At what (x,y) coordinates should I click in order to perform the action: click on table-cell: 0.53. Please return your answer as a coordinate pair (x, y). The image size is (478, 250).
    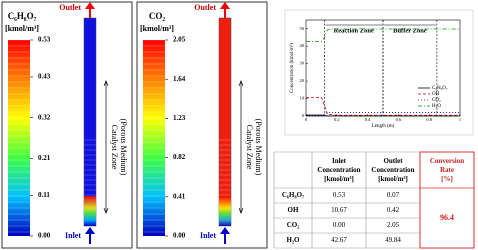
    Looking at the image, I should click on (339, 195).